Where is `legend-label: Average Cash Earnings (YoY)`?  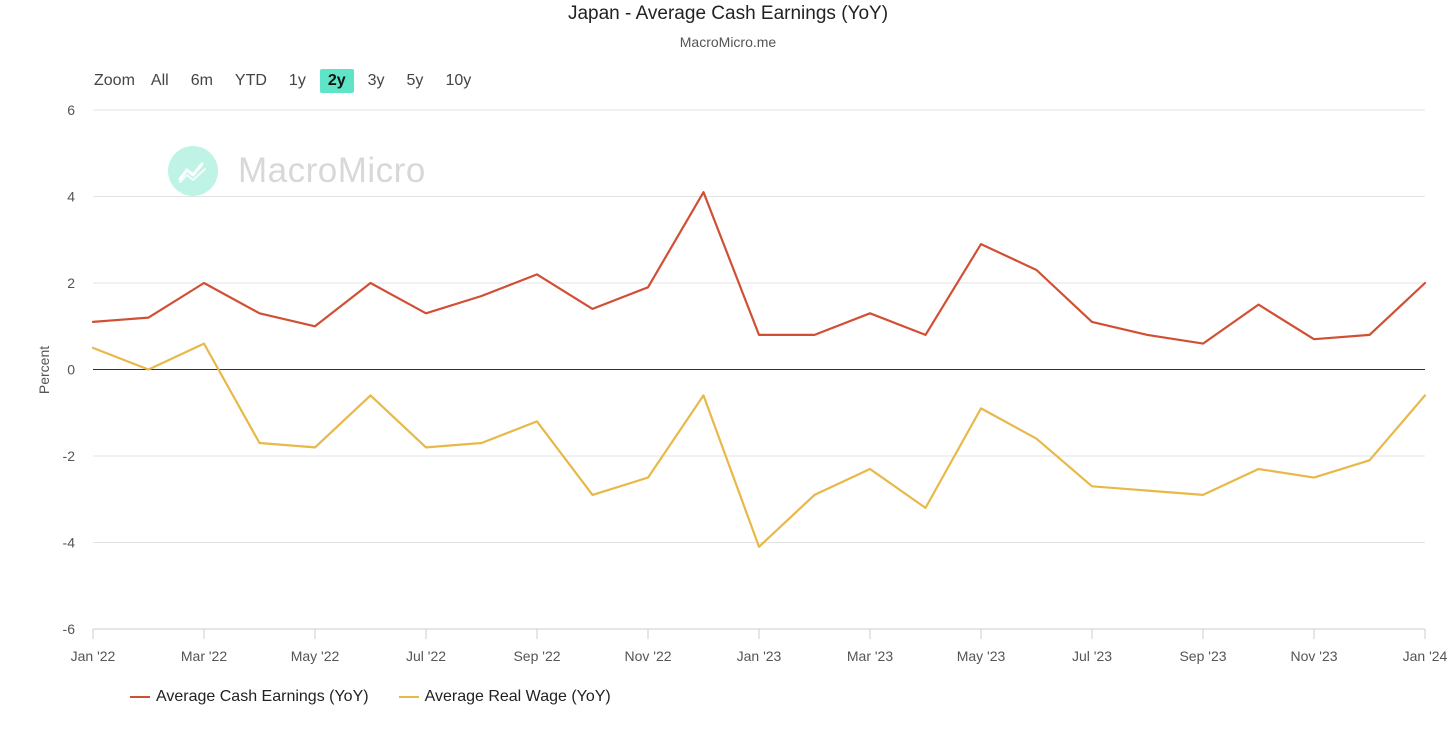
legend-label: Average Cash Earnings (YoY) is located at coordinates (262, 696).